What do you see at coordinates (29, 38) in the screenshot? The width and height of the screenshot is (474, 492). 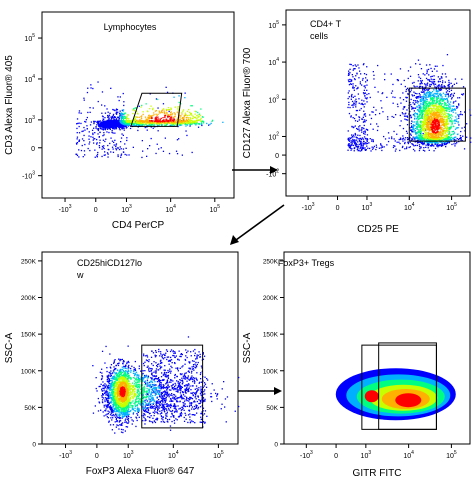 I see `y-tick-label: 105` at bounding box center [29, 38].